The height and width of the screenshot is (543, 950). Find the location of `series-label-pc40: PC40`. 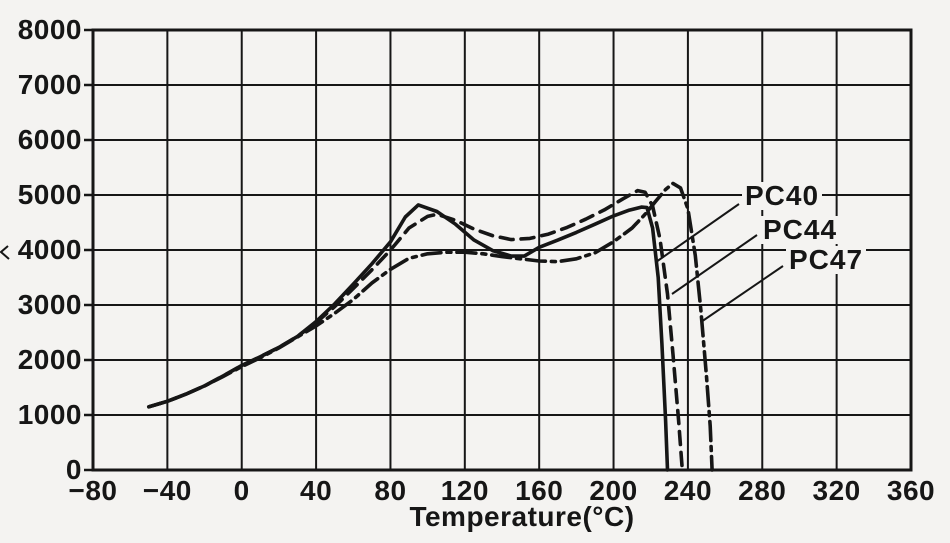

series-label-pc40: PC40 is located at coordinates (782, 196).